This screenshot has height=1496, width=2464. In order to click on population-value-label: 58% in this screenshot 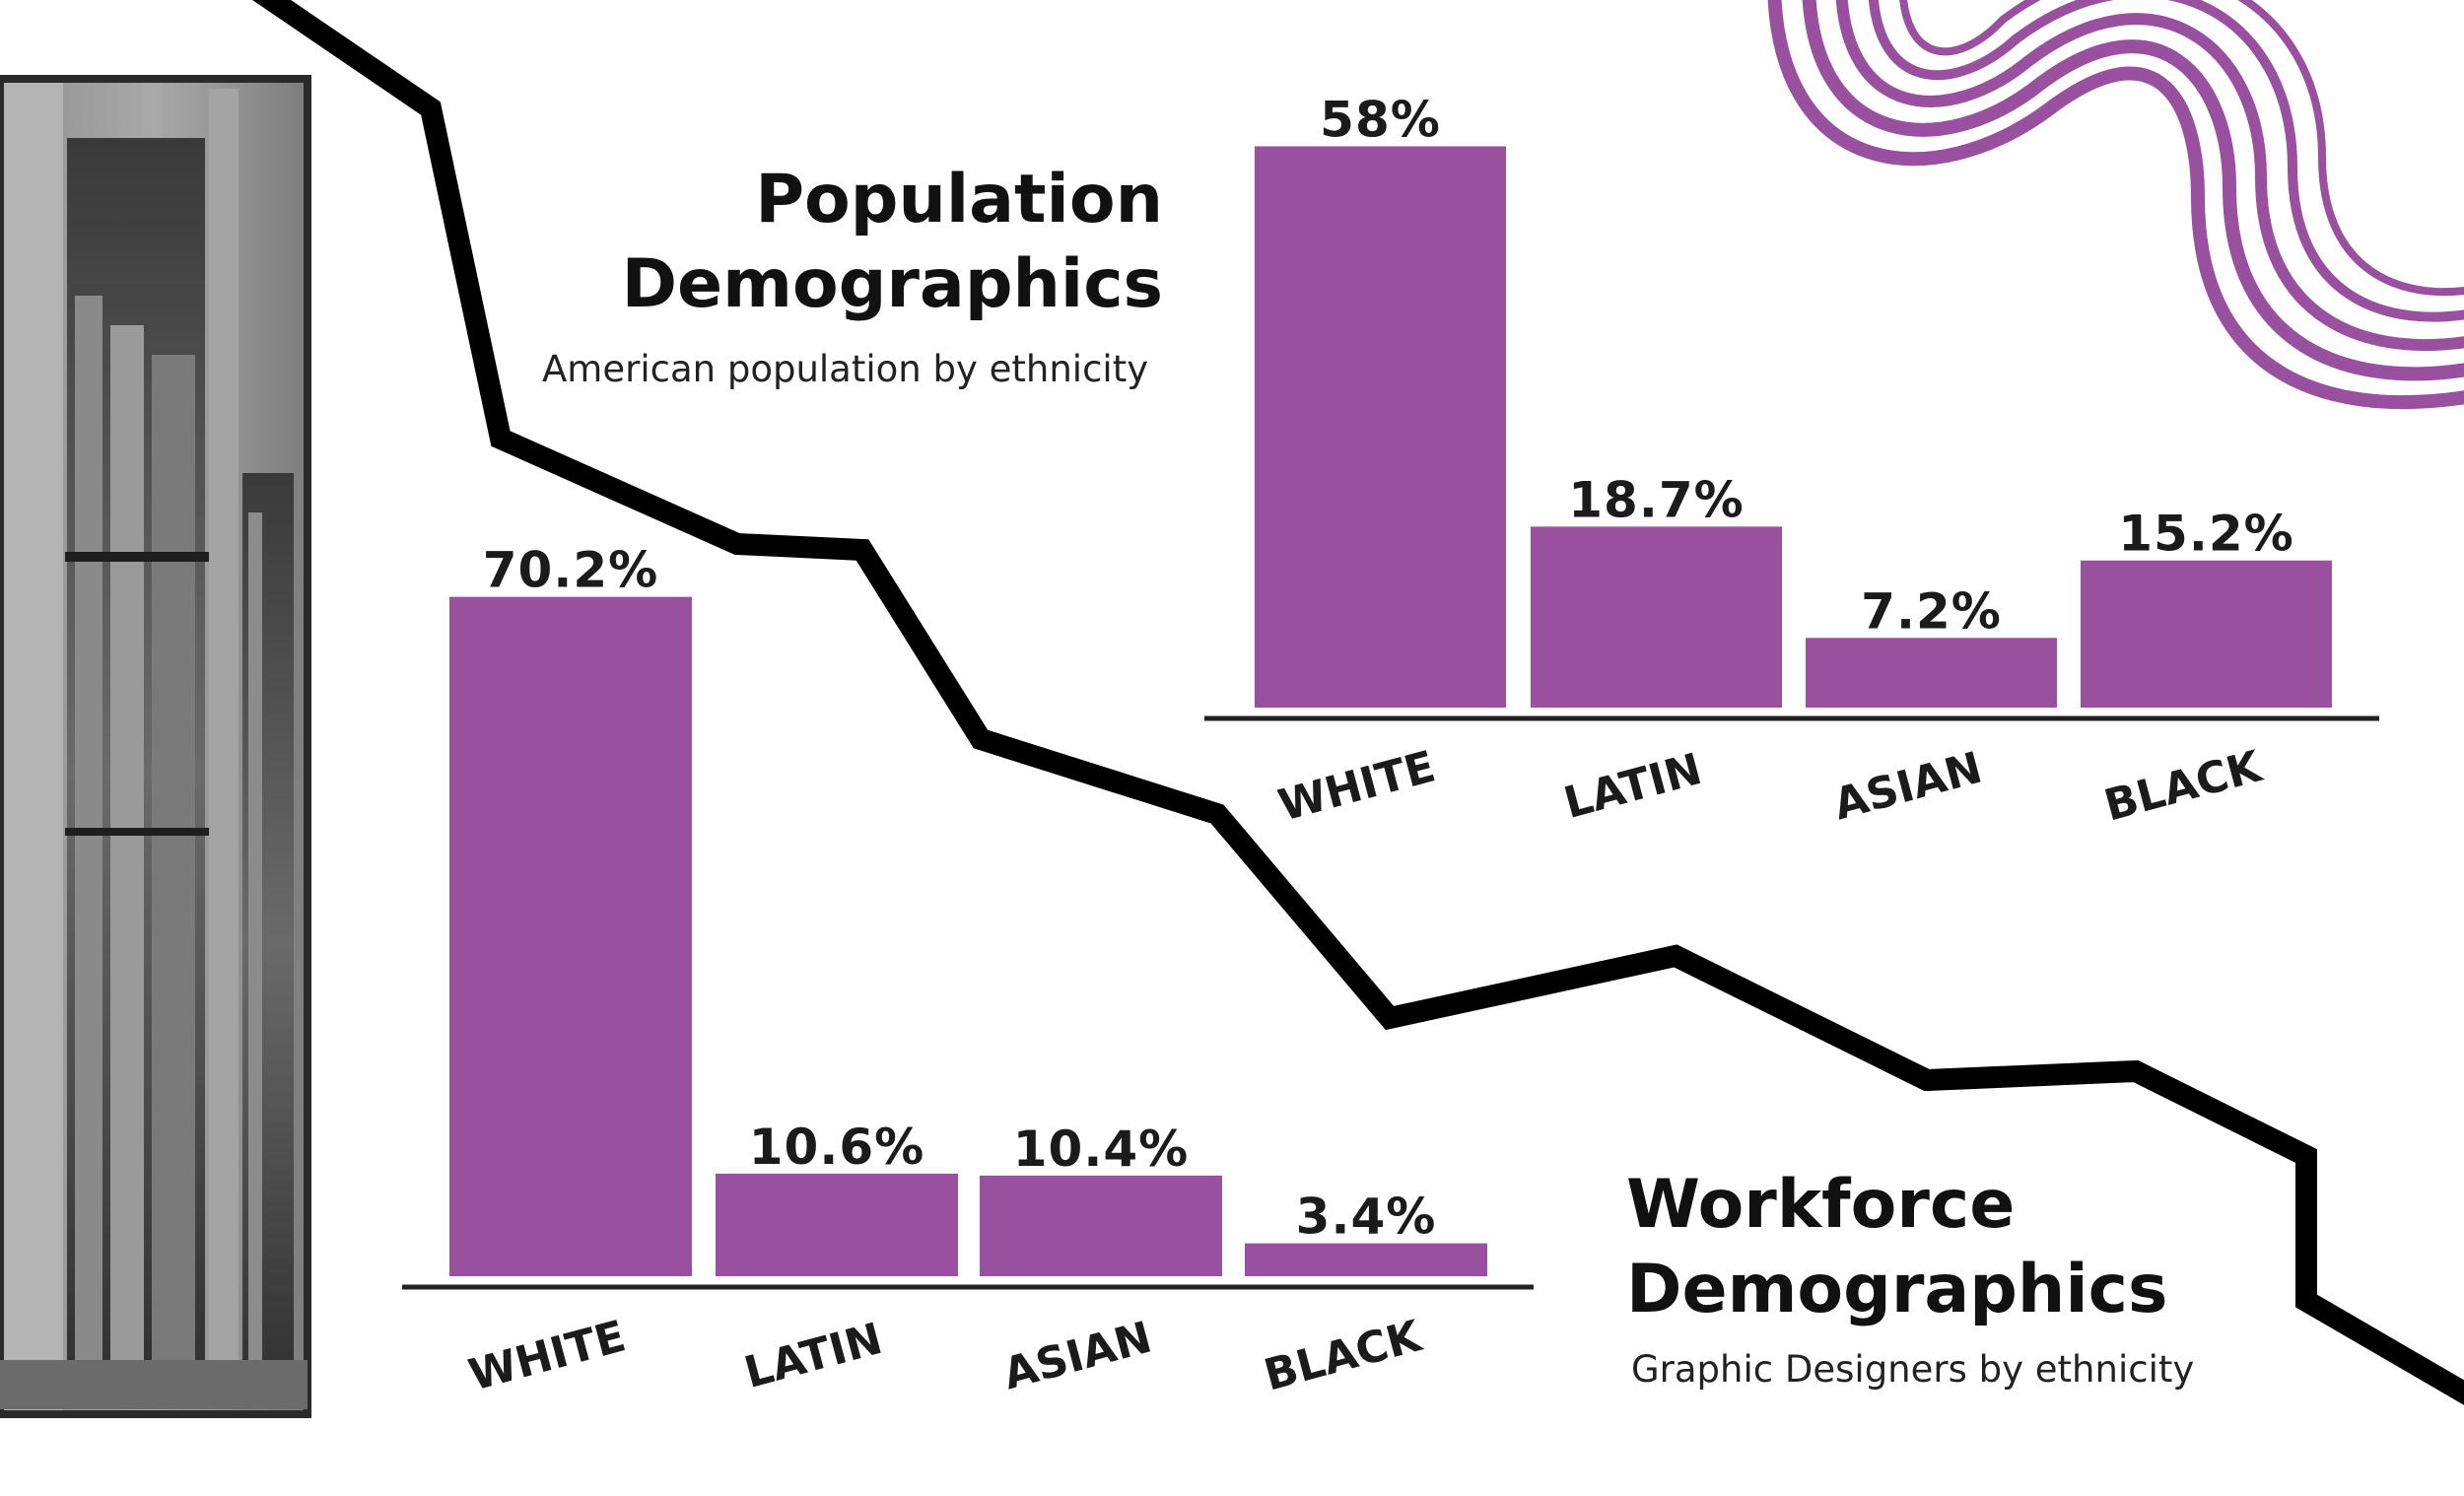, I will do `click(1380, 119)`.